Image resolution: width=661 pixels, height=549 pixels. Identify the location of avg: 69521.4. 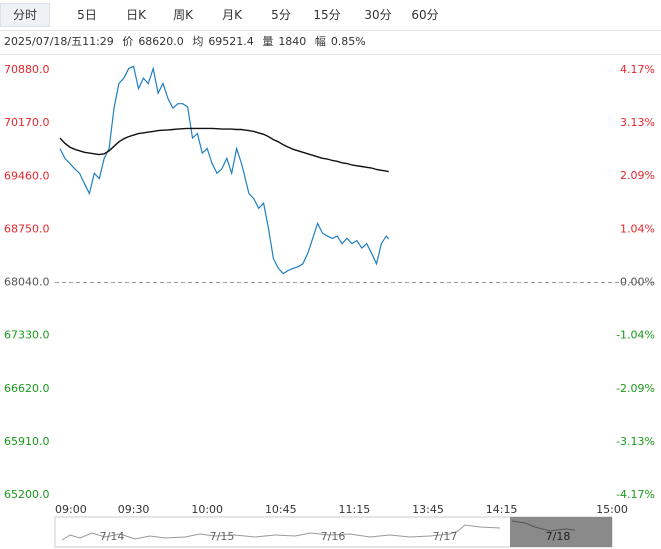
(231, 41).